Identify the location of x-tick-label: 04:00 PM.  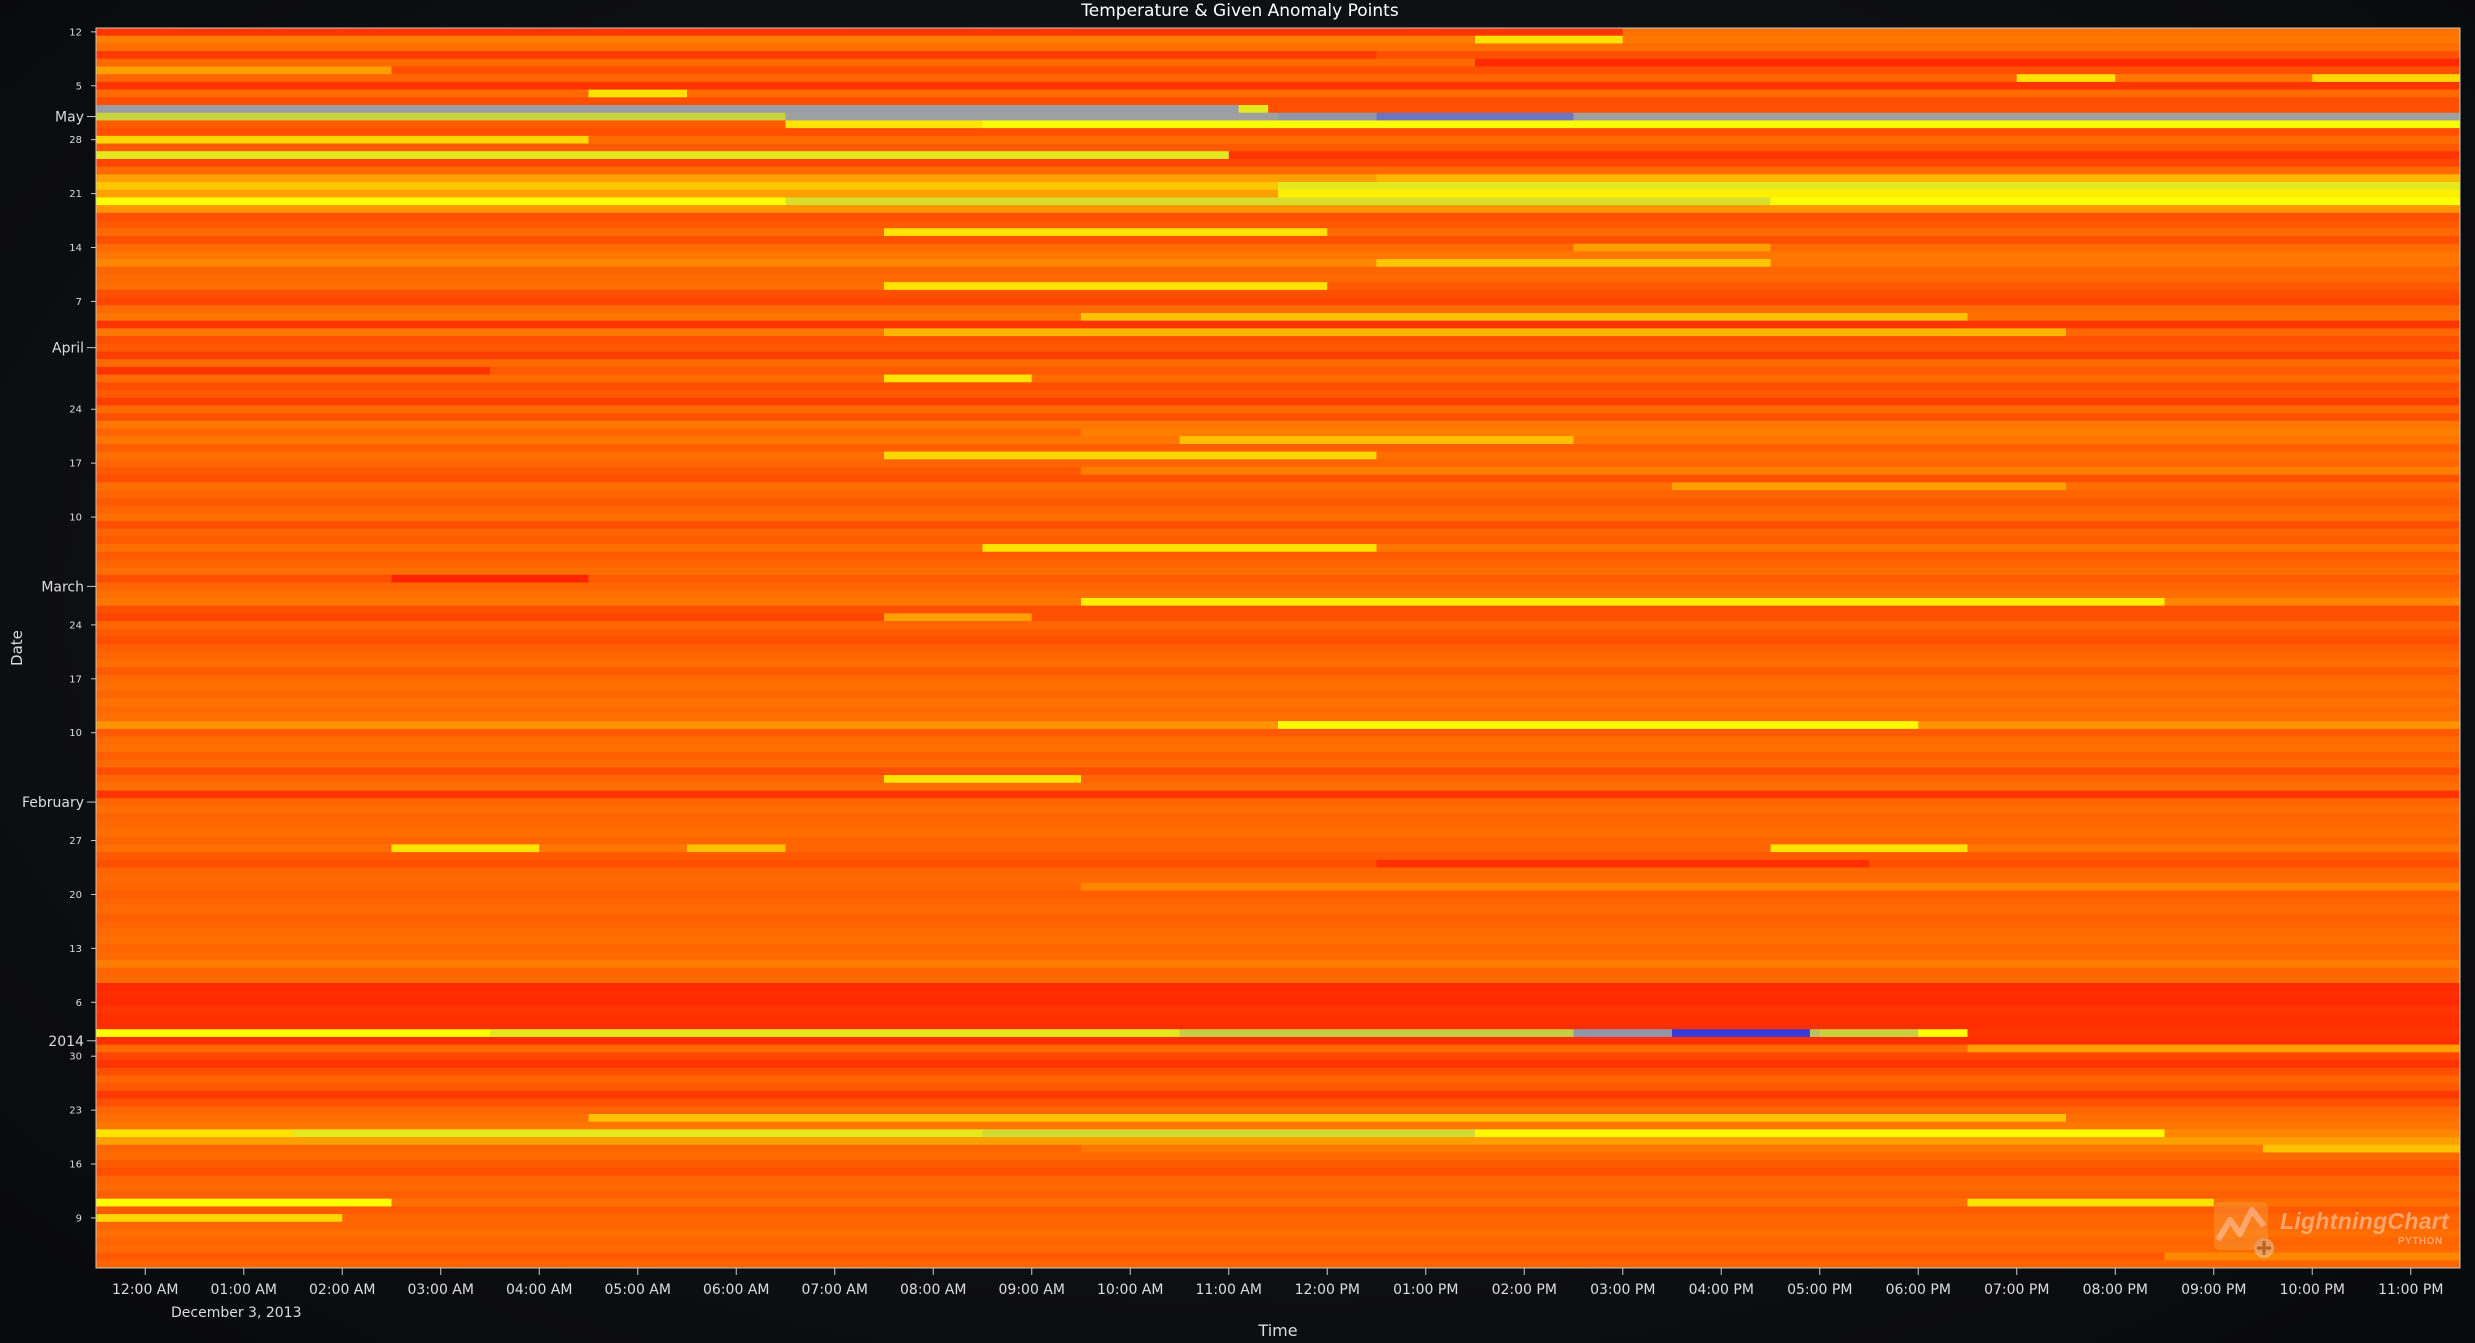
(1721, 1290).